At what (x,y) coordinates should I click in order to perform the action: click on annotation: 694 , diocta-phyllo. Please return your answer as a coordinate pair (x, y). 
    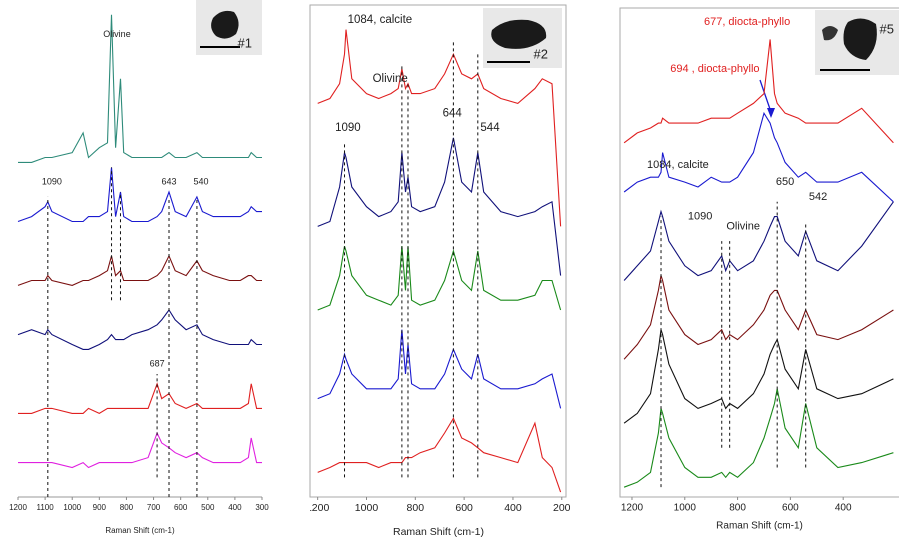
    Looking at the image, I should click on (714, 69).